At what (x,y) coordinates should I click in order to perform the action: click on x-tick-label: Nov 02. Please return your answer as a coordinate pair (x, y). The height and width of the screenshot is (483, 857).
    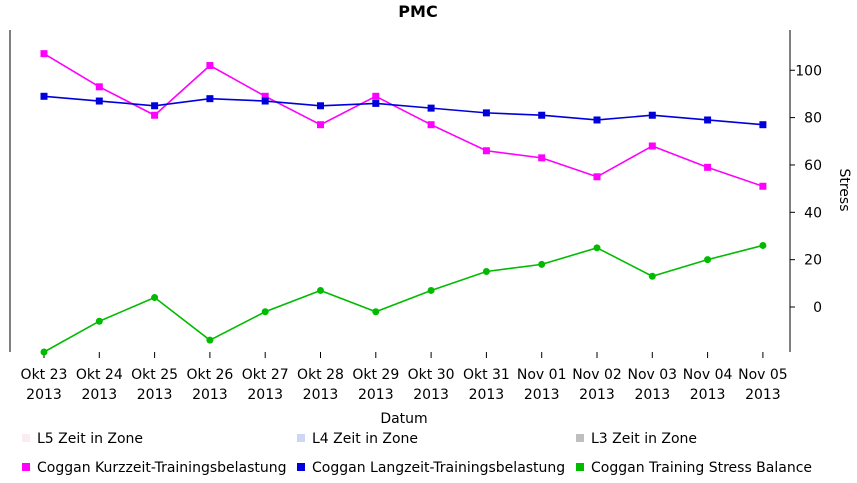
    Looking at the image, I should click on (597, 375).